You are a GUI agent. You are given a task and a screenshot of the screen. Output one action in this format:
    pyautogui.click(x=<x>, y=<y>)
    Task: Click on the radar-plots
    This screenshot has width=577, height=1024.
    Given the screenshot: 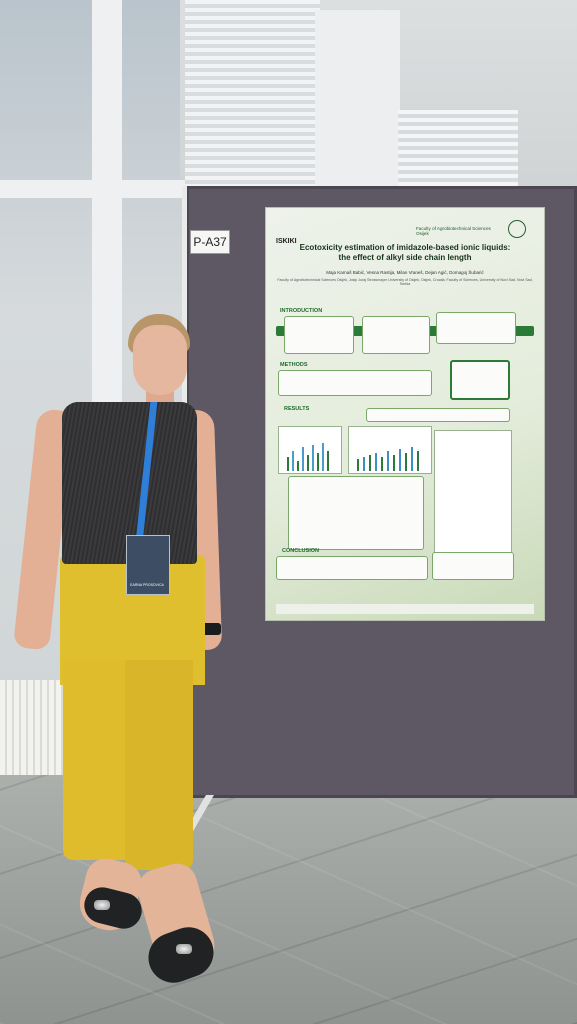 What is the action you would take?
    pyautogui.click(x=473, y=493)
    